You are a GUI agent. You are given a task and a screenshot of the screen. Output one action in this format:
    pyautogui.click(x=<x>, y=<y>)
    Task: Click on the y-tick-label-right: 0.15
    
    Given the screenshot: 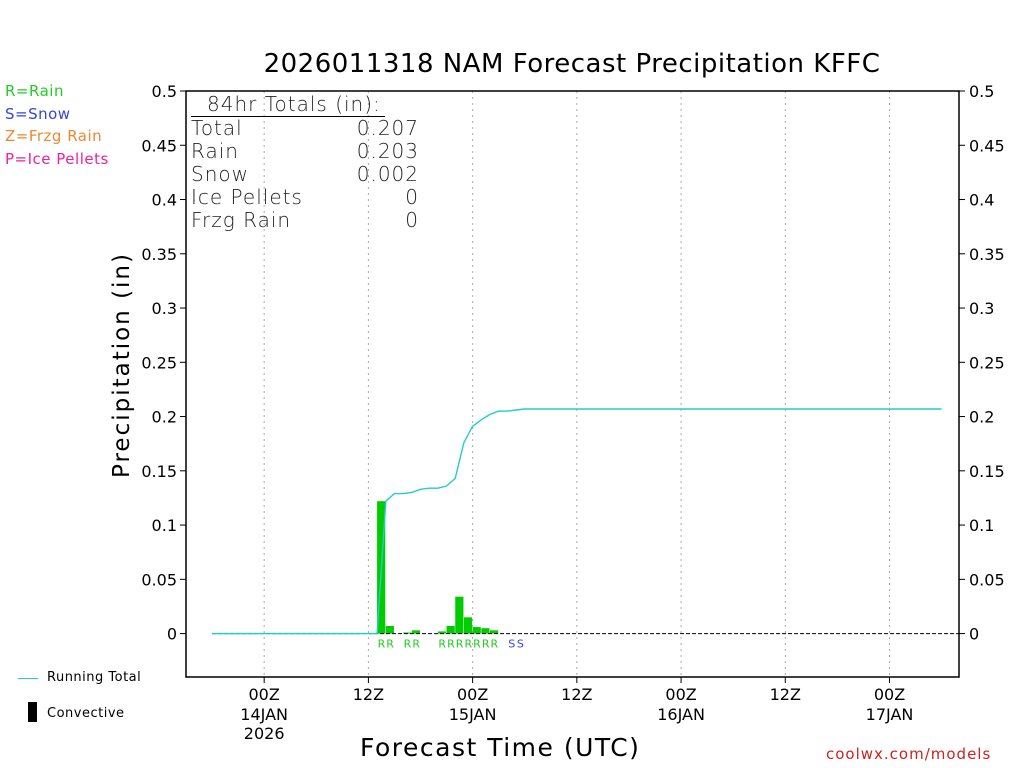 What is the action you would take?
    pyautogui.click(x=987, y=471)
    